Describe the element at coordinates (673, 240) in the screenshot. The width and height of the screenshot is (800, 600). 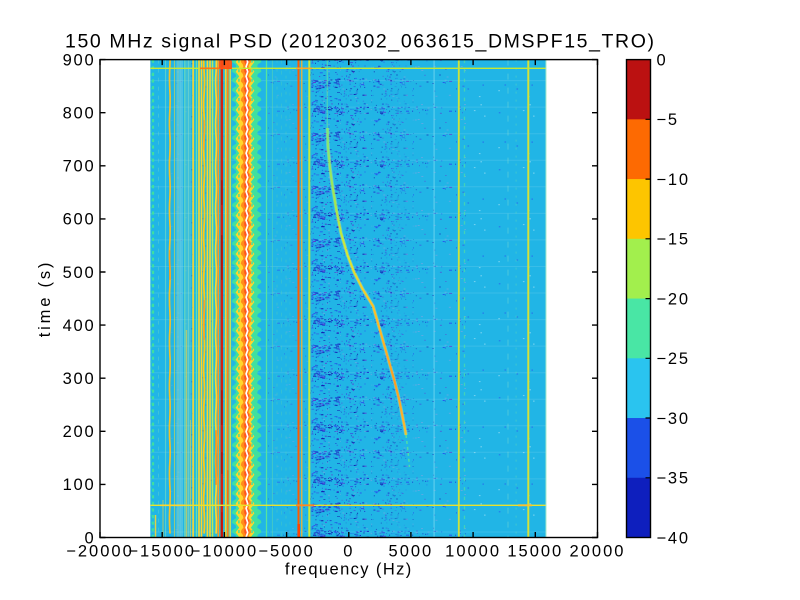
I see `svg-text: −15` at that location.